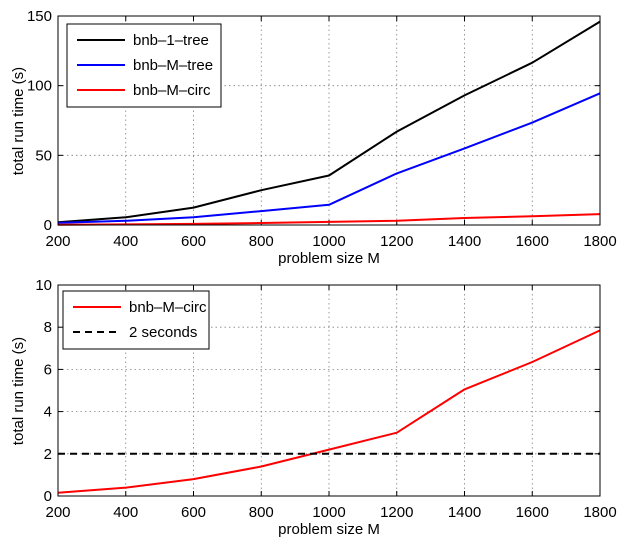 The height and width of the screenshot is (542, 621). I want to click on y-tick-label: 2, so click(48, 454).